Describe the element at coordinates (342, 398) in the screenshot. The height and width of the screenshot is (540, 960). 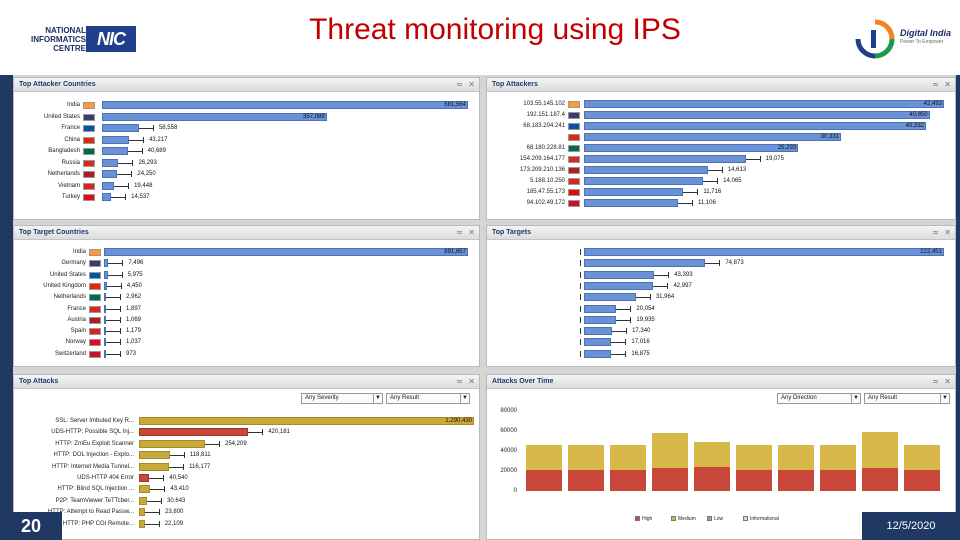
I see `severity-filter-select: Any Severity ▼` at that location.